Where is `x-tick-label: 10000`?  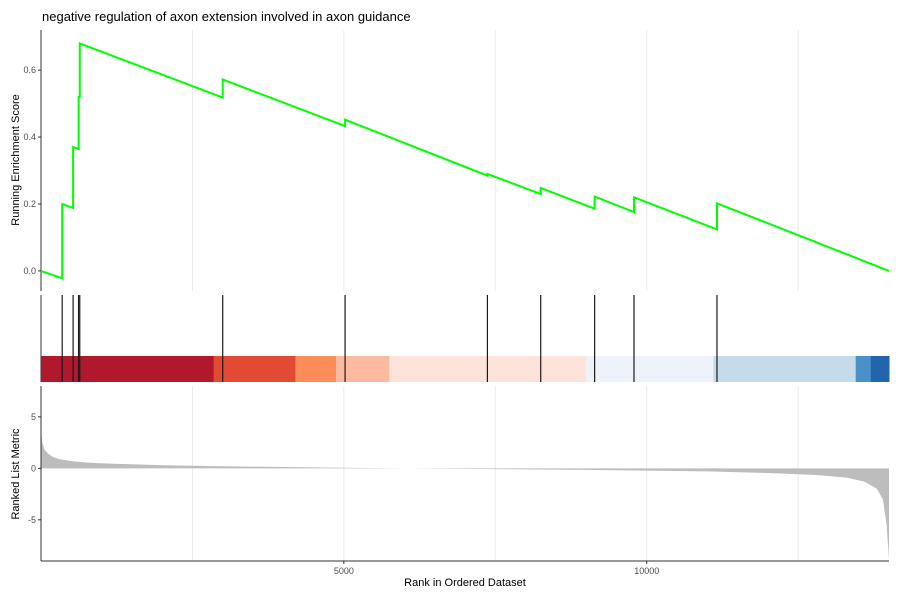
x-tick-label: 10000 is located at coordinates (646, 571).